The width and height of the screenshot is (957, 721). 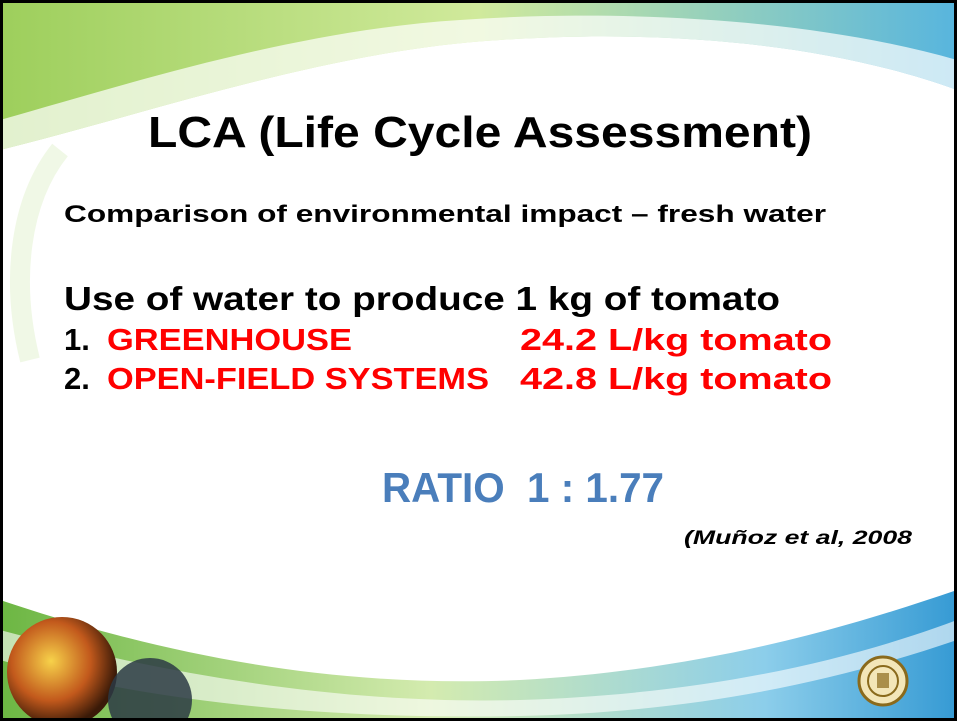 I want to click on item-number: 2., so click(x=77, y=378).